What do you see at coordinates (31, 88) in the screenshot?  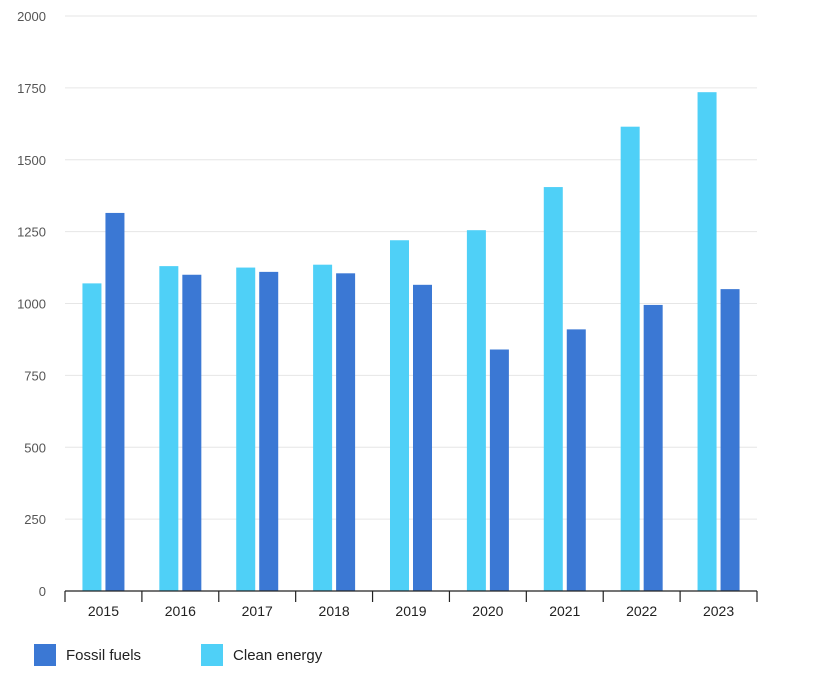 I see `y-tick-label-1750: 1750` at bounding box center [31, 88].